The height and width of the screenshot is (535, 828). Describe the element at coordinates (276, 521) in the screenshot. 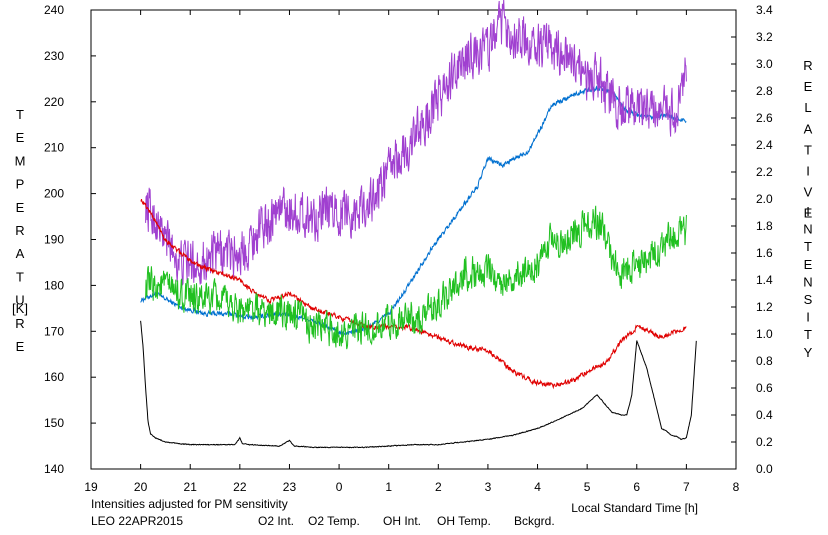

I see `legend-entry: O2 Int.` at that location.